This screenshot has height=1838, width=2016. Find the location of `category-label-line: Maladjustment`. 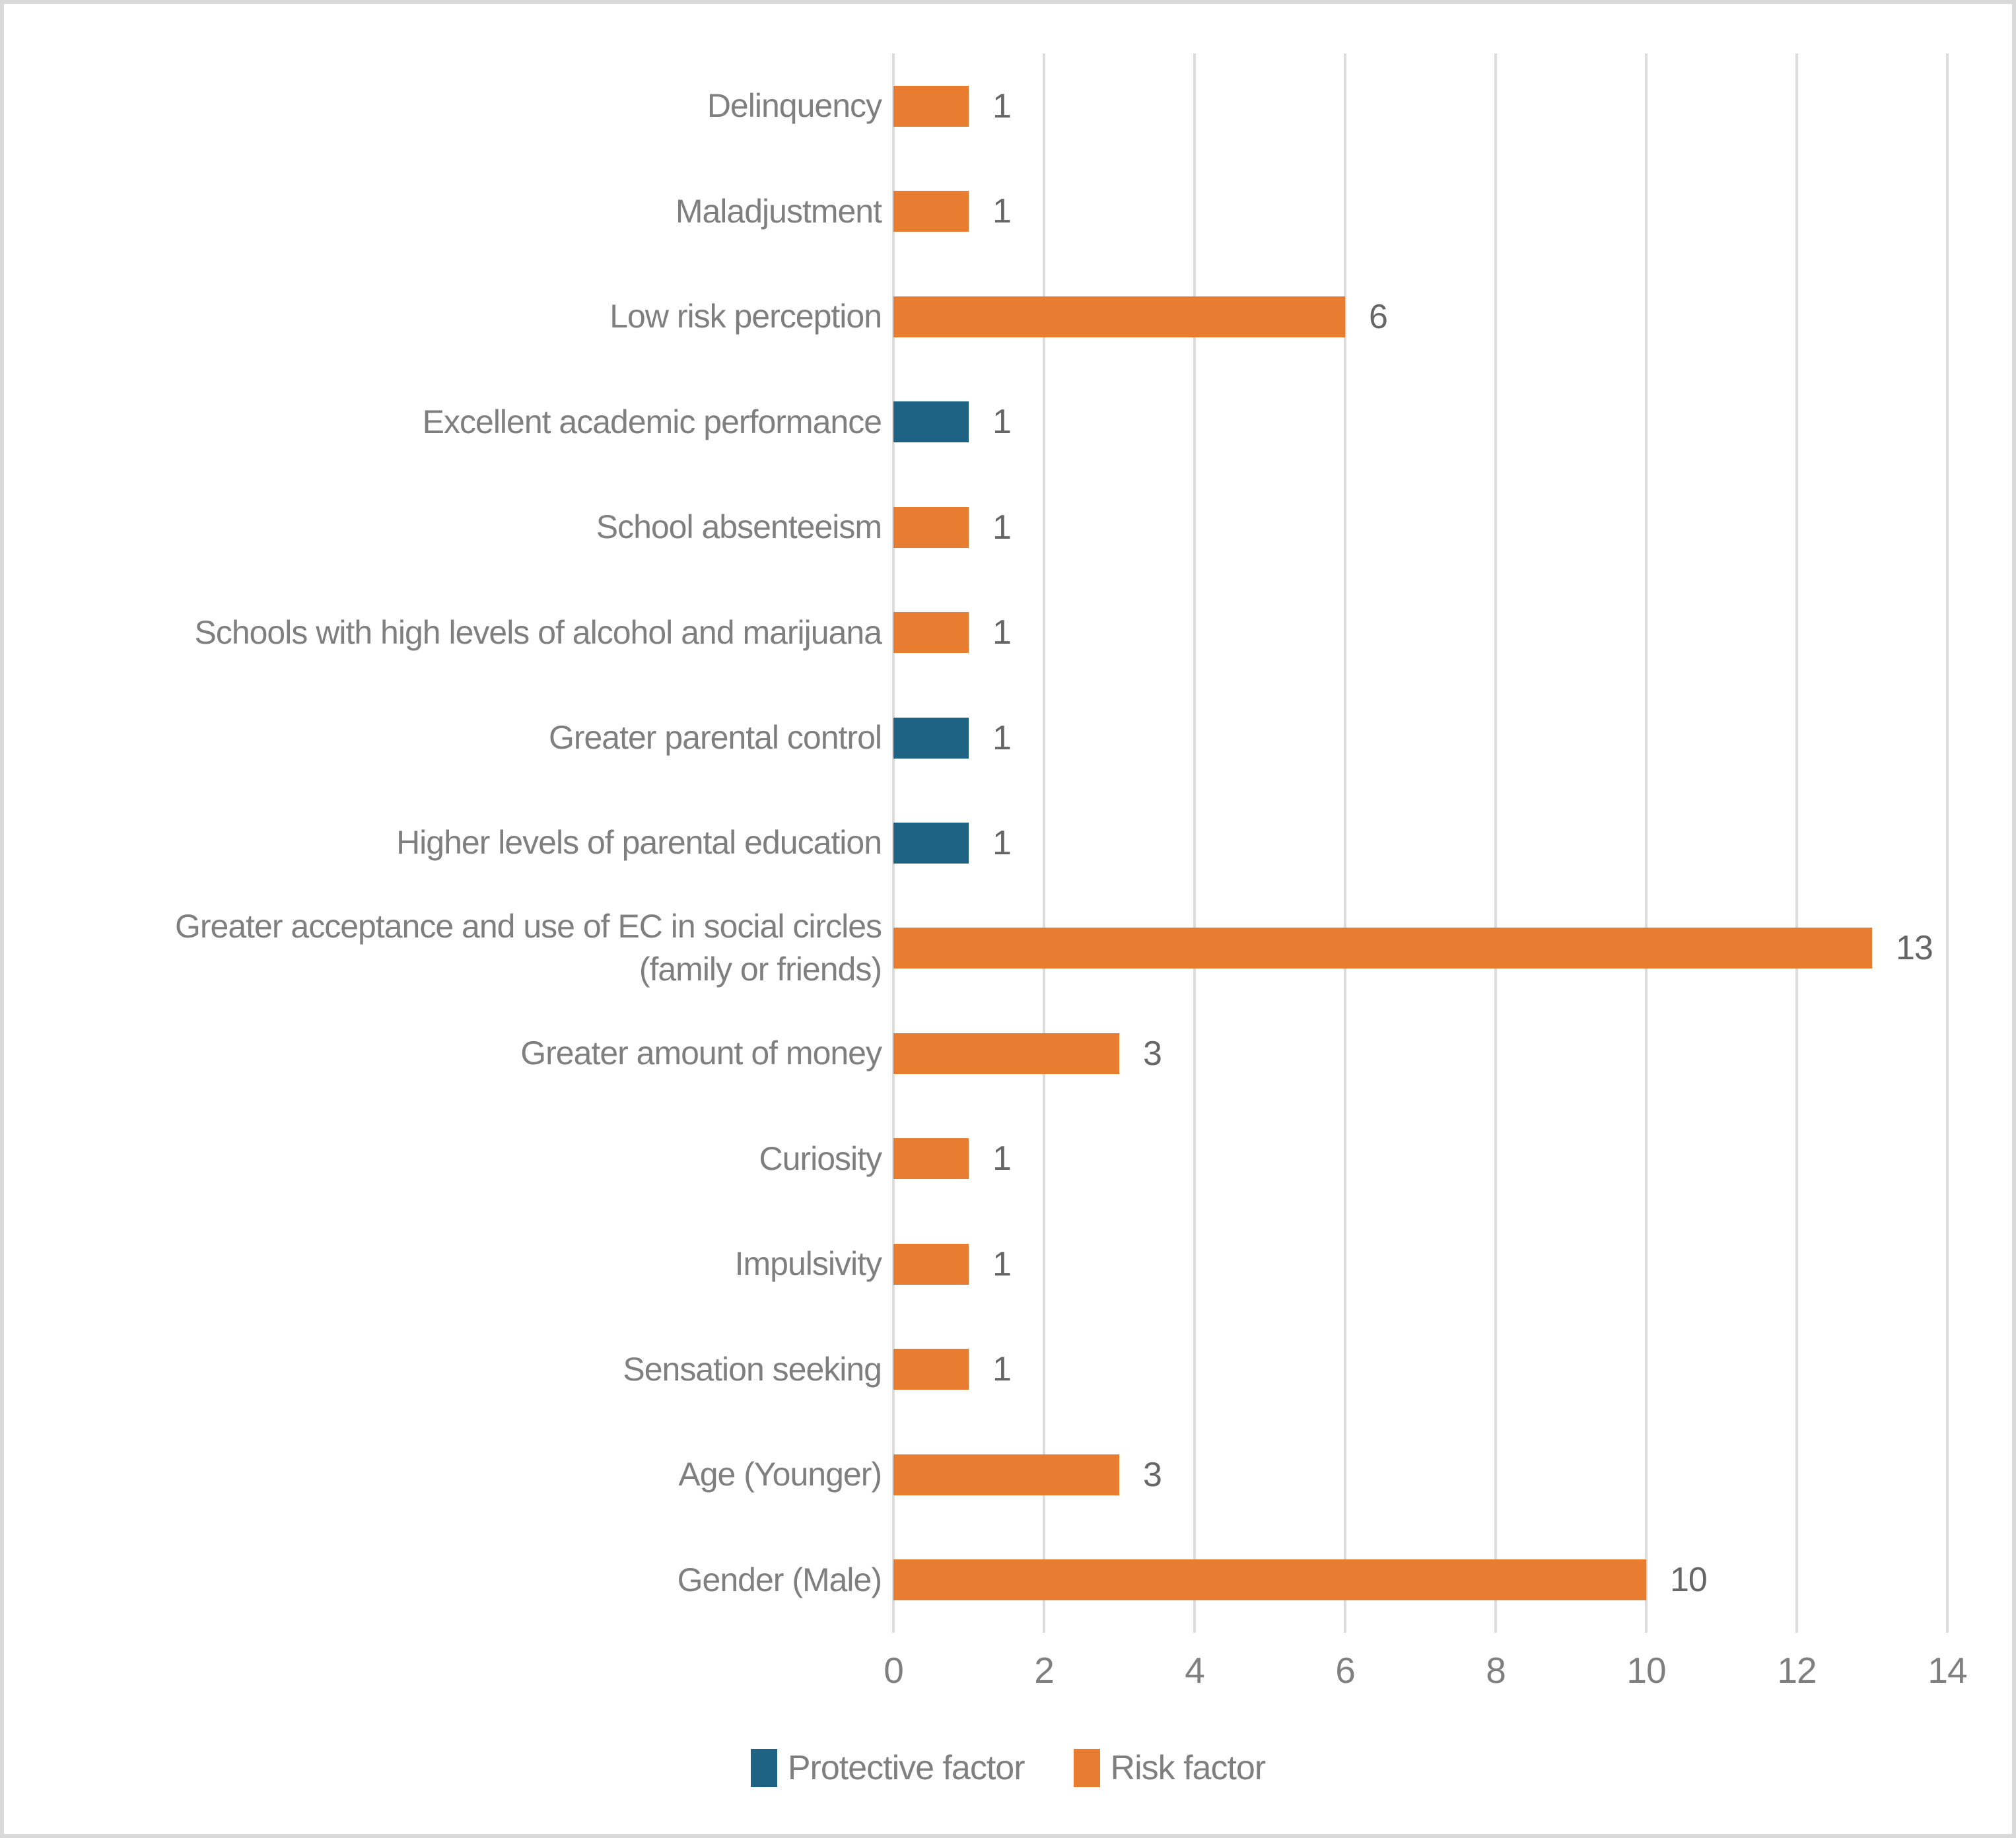

category-label-line: Maladjustment is located at coordinates (778, 211).